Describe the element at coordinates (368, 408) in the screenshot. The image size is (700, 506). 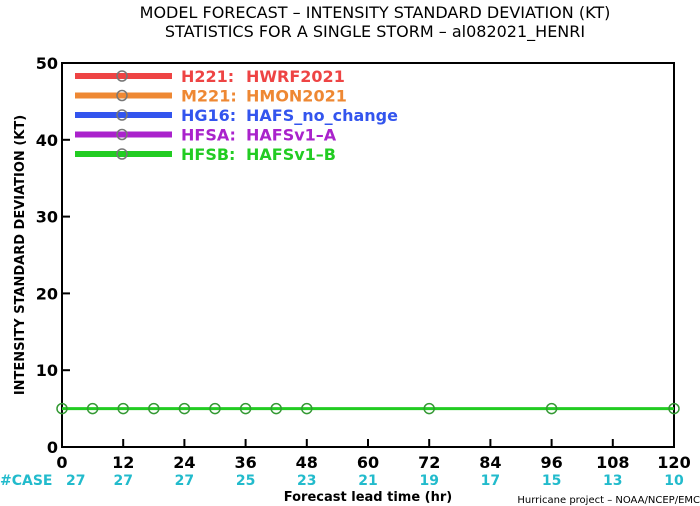
I see `series-layer` at that location.